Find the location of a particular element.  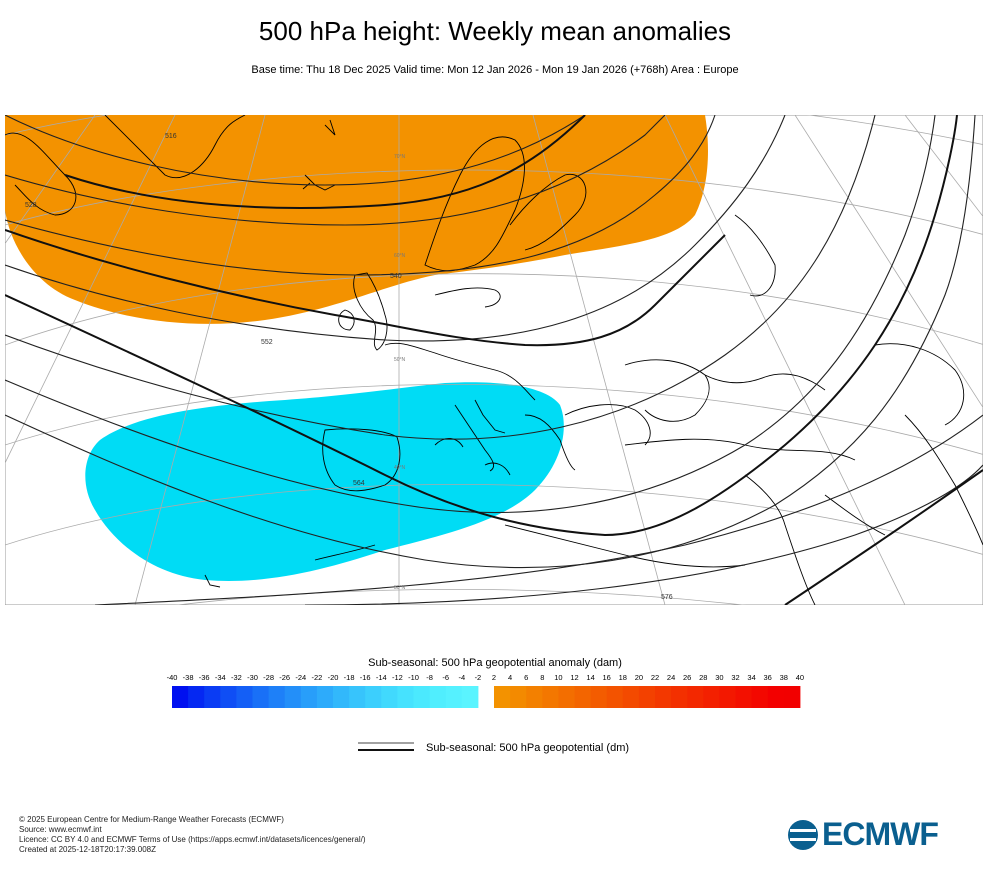

contour-label: 576 is located at coordinates (667, 597).